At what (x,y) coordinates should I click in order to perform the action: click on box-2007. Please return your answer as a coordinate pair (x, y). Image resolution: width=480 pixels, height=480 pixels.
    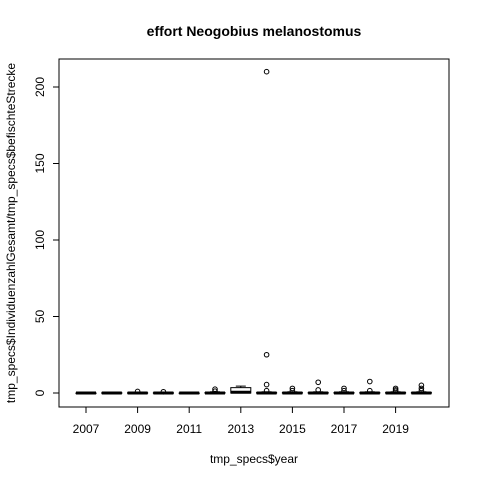
    Looking at the image, I should click on (86, 393).